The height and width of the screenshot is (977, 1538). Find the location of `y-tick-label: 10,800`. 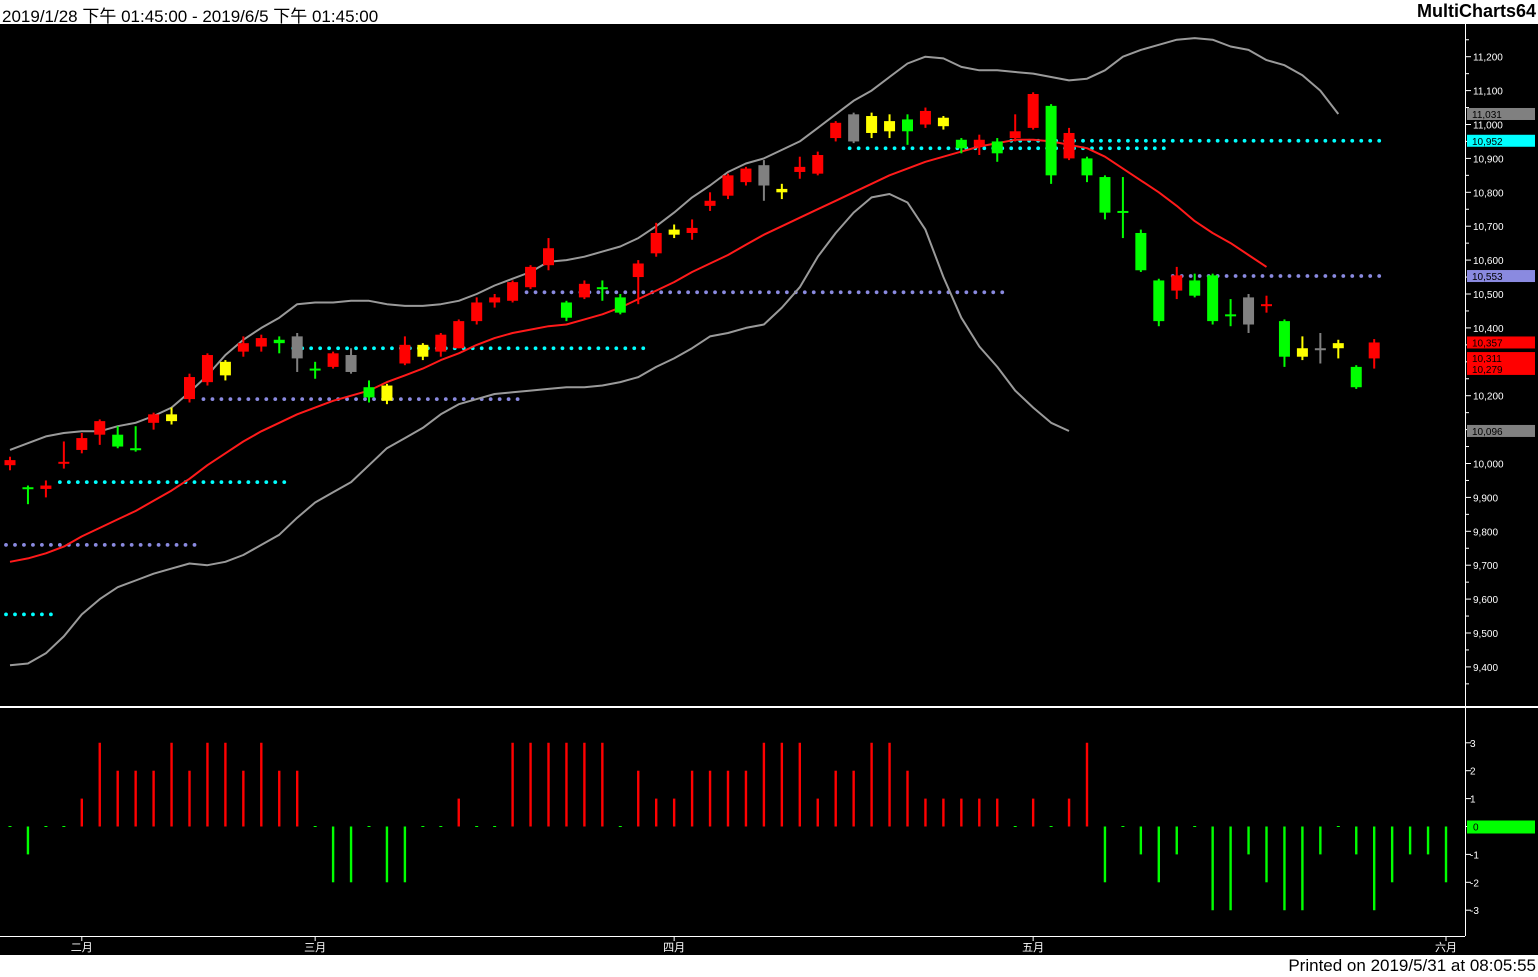

y-tick-label: 10,800 is located at coordinates (1488, 193).